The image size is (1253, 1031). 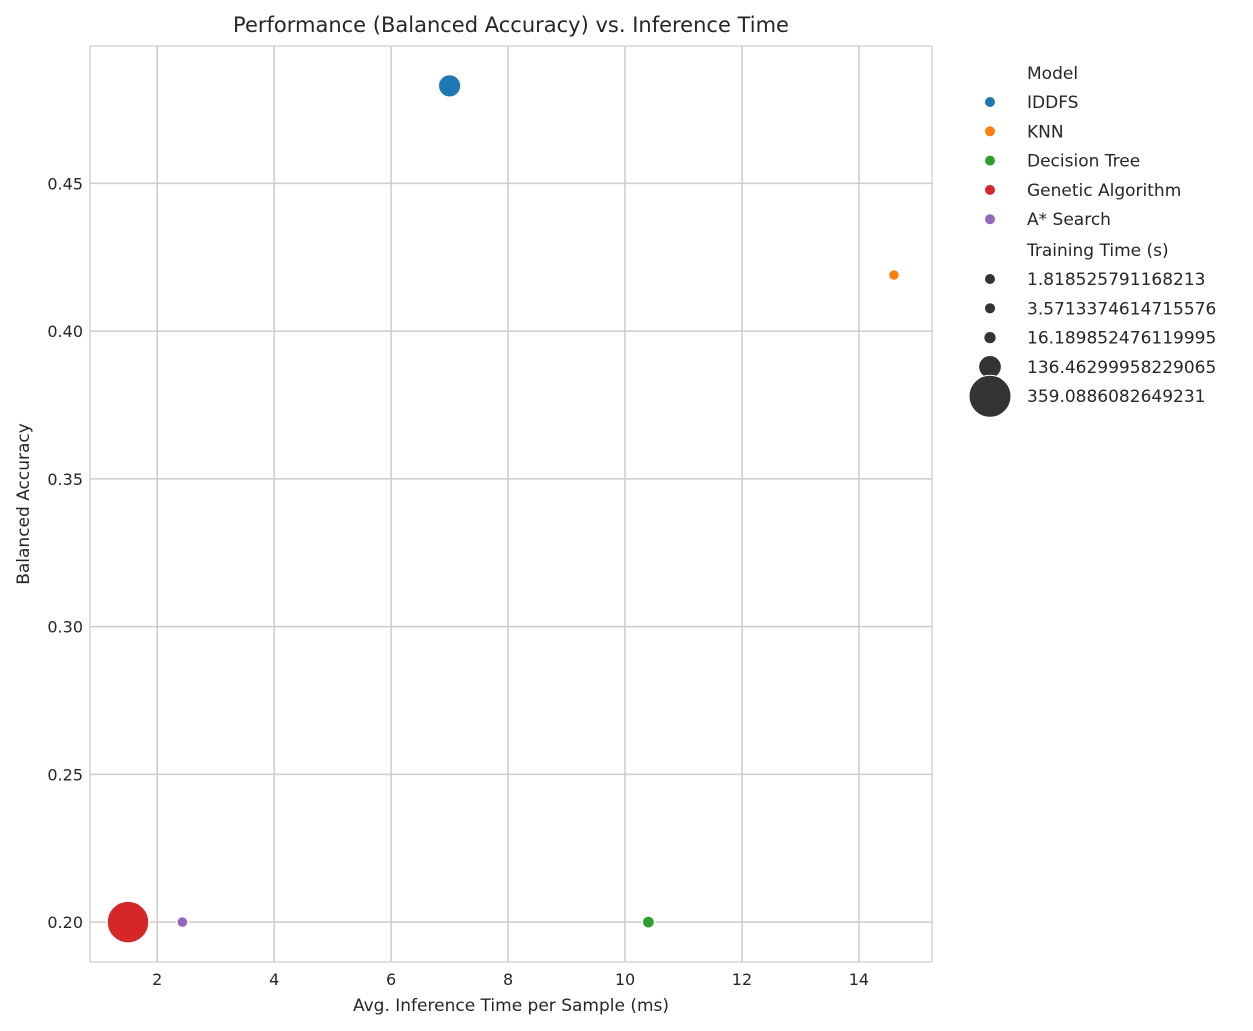 I want to click on data-point-decision-tree, so click(x=648, y=922).